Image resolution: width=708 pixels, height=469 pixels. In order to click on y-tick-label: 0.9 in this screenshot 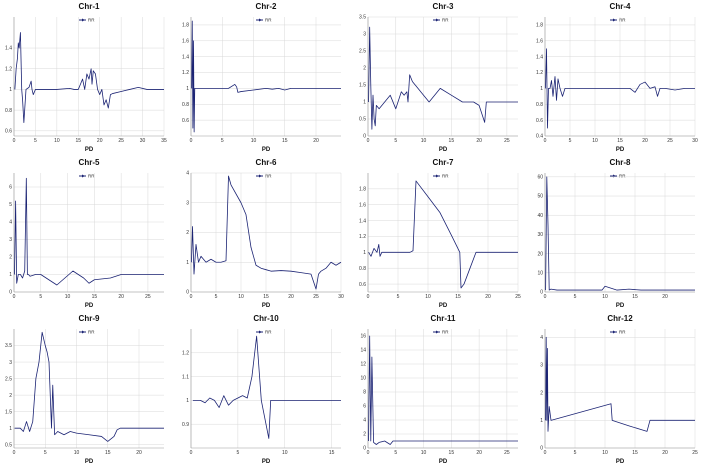, I will do `click(185, 425)`.